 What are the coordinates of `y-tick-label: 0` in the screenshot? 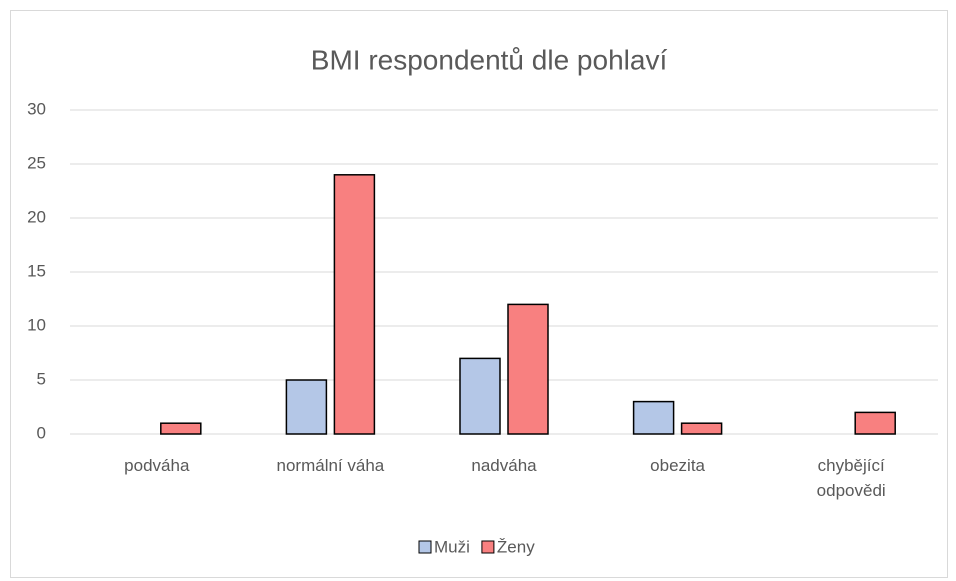 It's located at (41, 432).